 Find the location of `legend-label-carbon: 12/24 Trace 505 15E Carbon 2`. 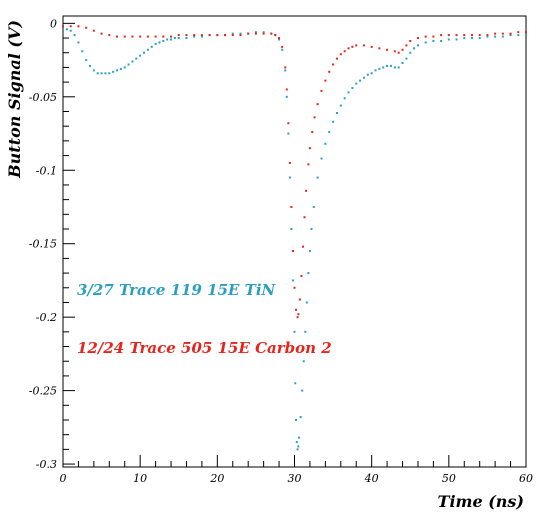

legend-label-carbon: 12/24 Trace 505 15E Carbon 2 is located at coordinates (204, 348).